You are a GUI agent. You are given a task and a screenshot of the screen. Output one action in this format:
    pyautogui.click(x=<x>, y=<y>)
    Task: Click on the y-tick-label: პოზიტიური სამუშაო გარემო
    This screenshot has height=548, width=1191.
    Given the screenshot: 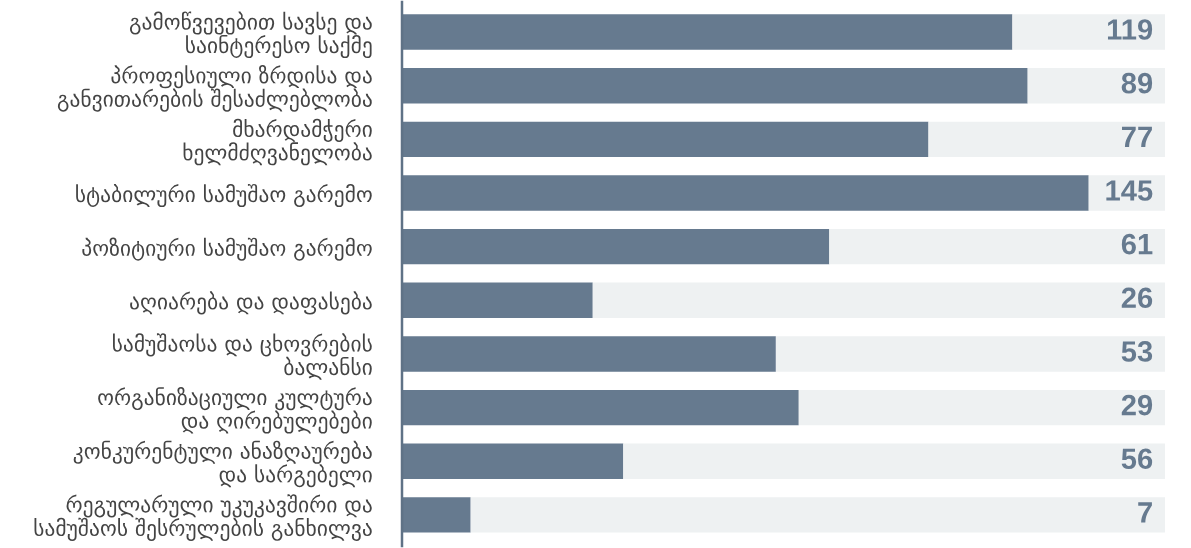 What is the action you would take?
    pyautogui.click(x=227, y=249)
    